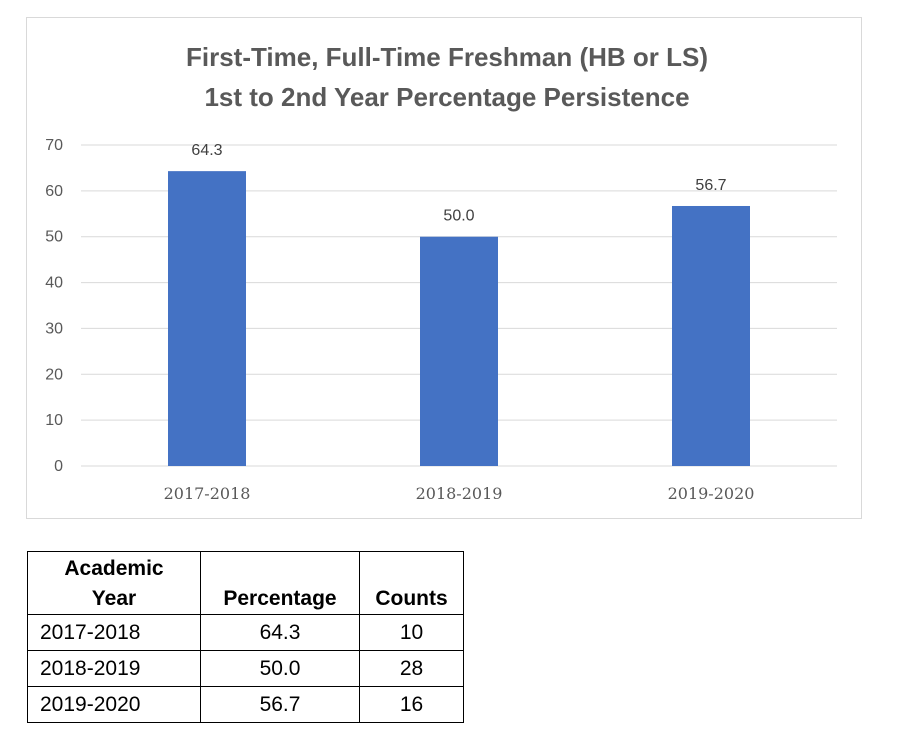  What do you see at coordinates (54, 283) in the screenshot?
I see `y-tick-label: 40` at bounding box center [54, 283].